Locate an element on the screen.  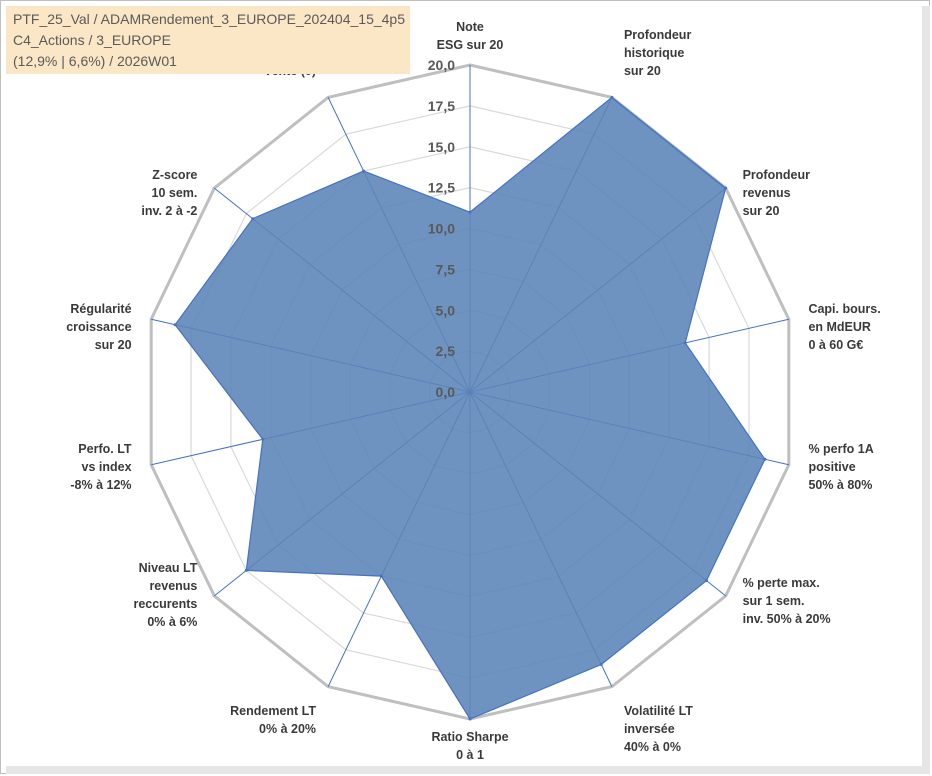
axis-label-line: 0 à 60 G€ is located at coordinates (835, 345).